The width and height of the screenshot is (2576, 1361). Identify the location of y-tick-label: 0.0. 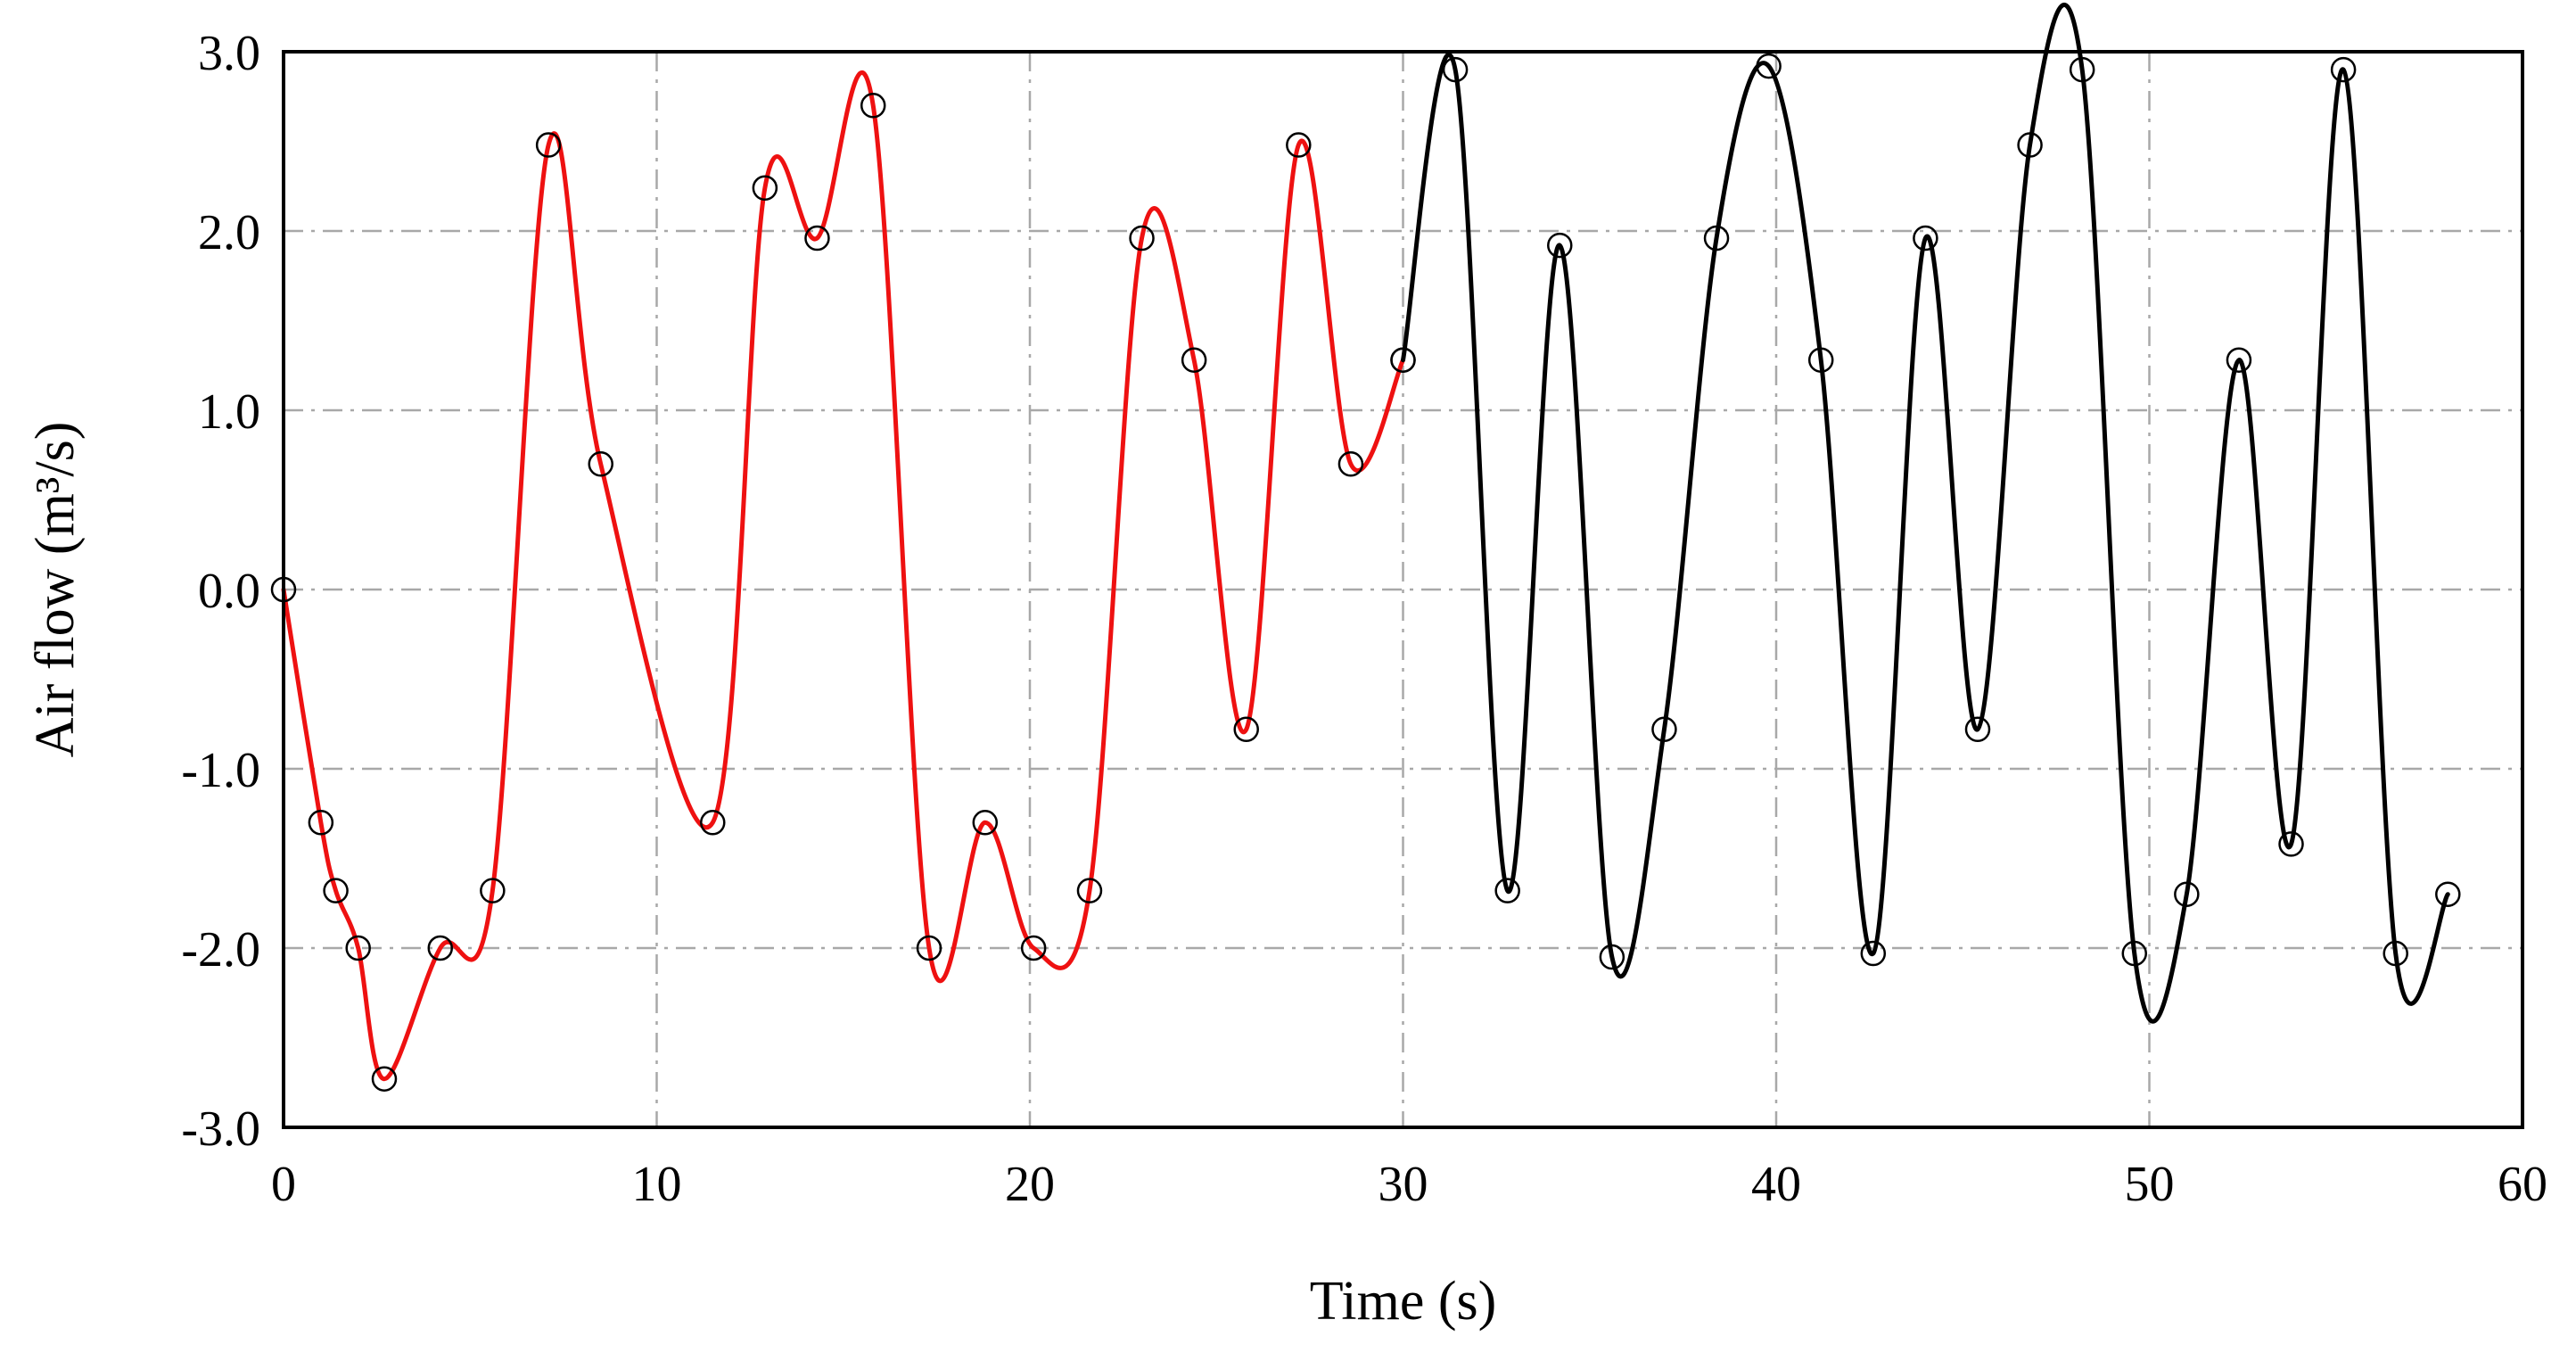
(229, 591).